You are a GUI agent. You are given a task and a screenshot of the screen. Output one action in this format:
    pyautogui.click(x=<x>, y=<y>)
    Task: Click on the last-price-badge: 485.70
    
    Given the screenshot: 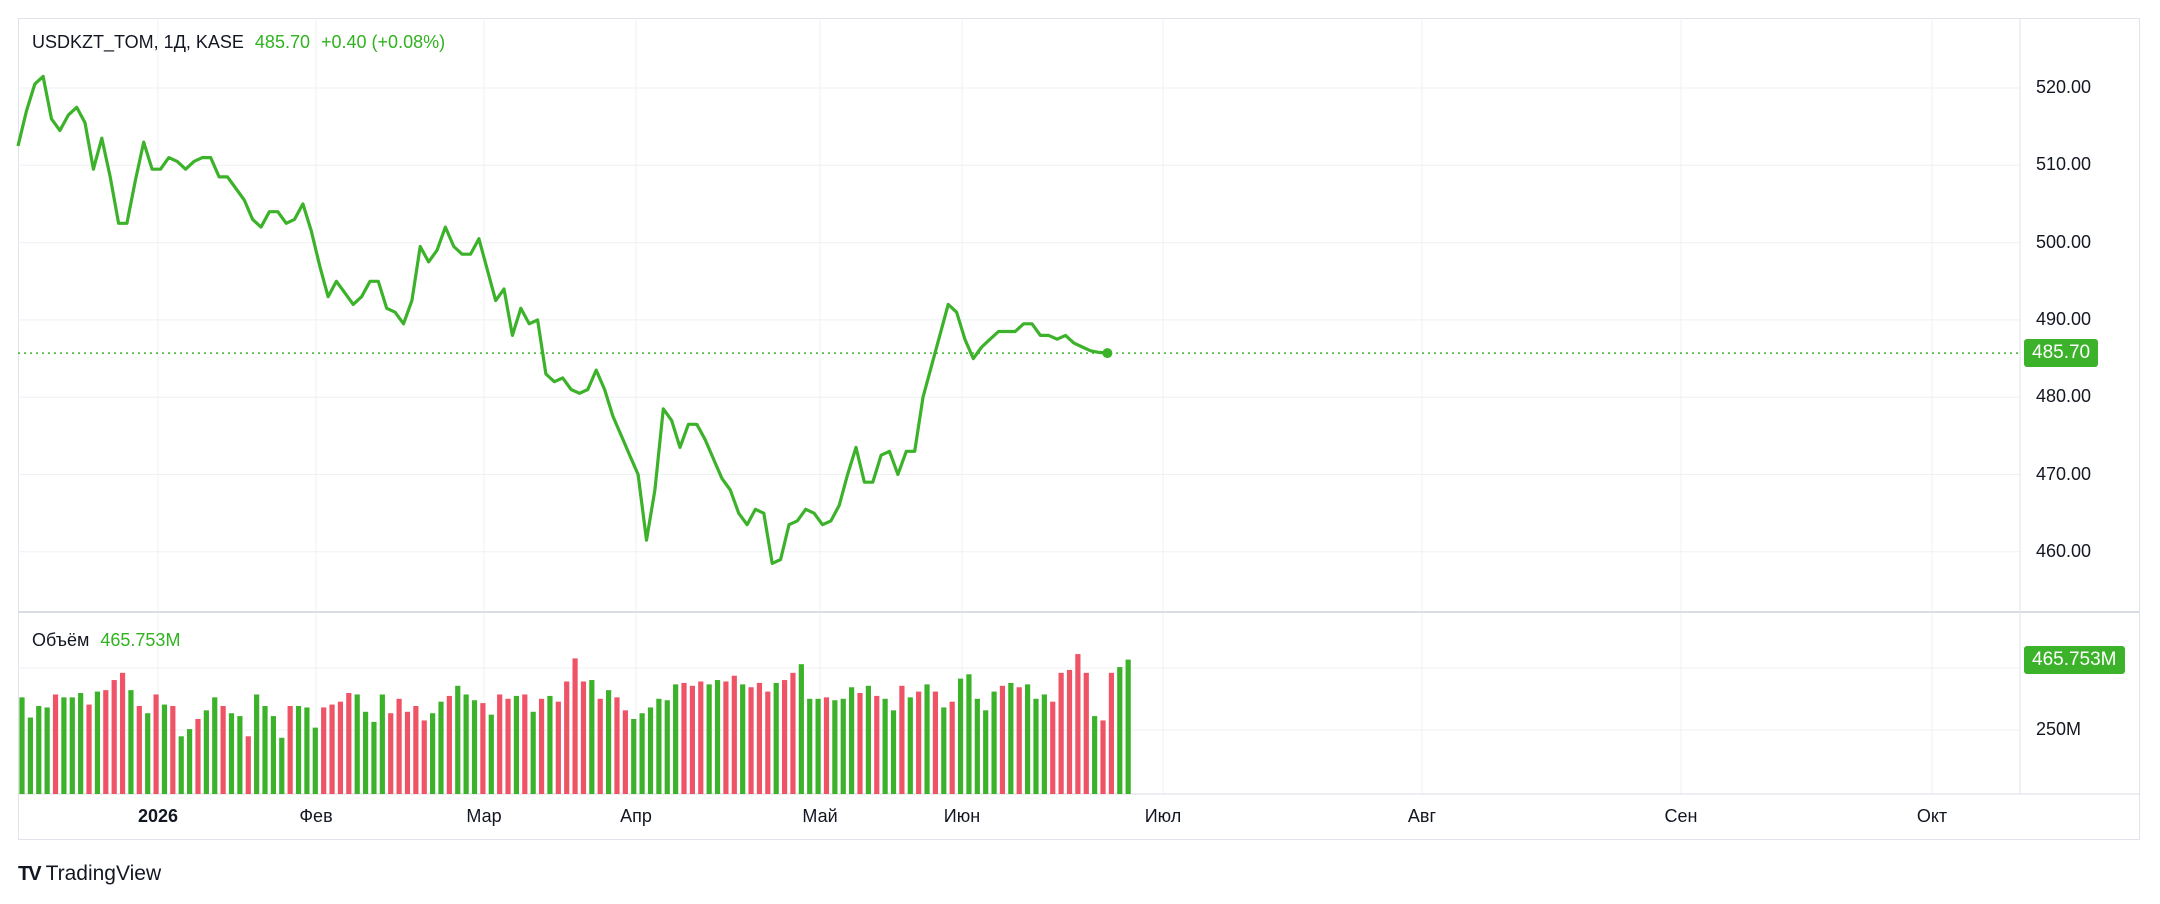 What is the action you would take?
    pyautogui.click(x=2061, y=353)
    